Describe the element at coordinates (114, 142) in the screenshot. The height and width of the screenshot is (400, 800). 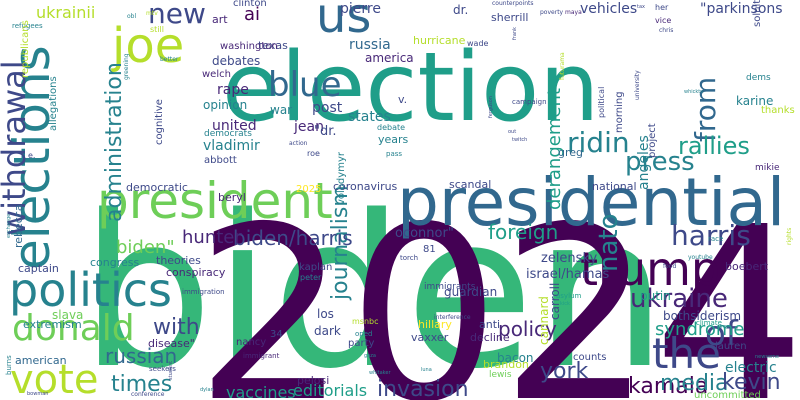
I see `cloud-word: administration` at that location.